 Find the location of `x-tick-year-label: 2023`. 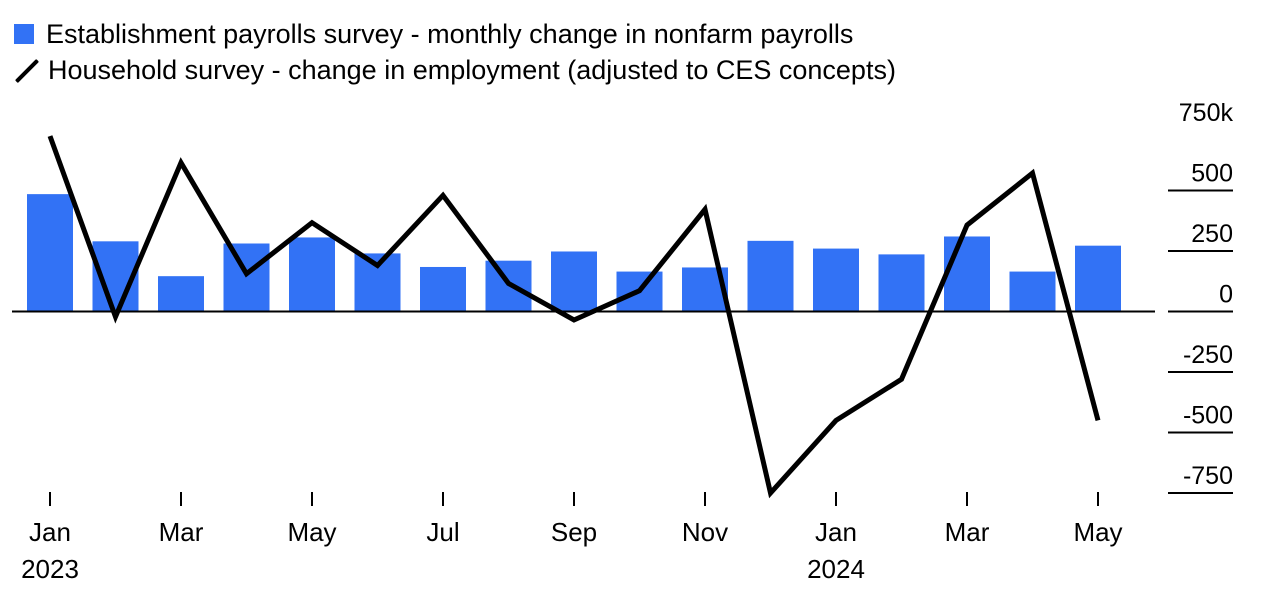

x-tick-year-label: 2023 is located at coordinates (50, 569).